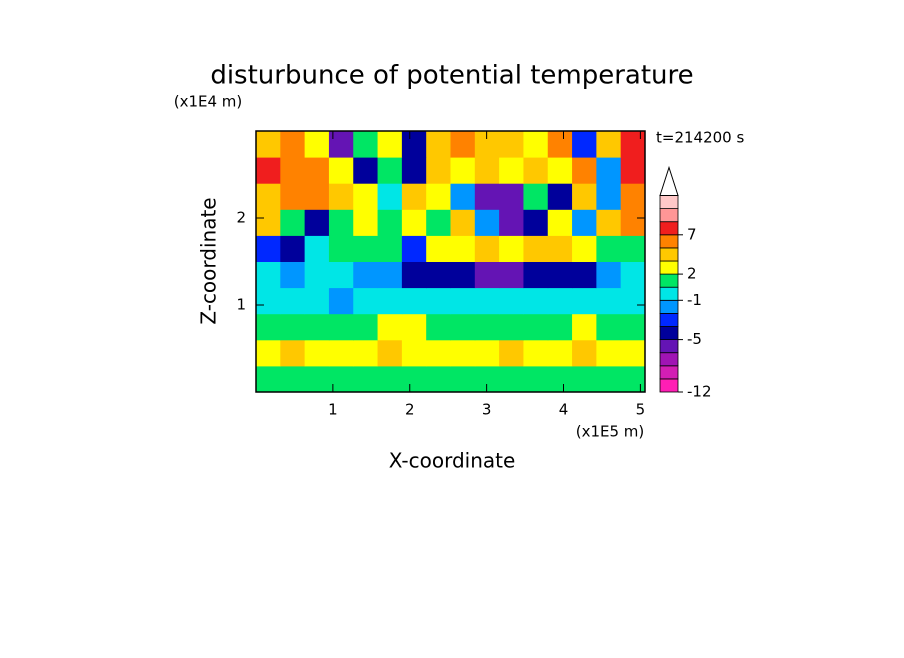  I want to click on colorbar-tick-label: -1, so click(694, 300).